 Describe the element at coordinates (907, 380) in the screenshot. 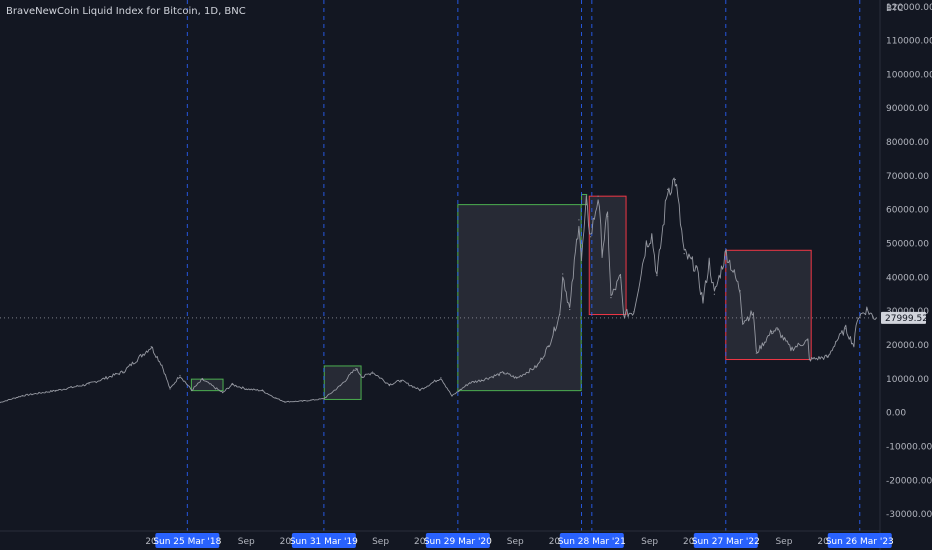

I see `y-tick-label-11: 10000.00` at that location.